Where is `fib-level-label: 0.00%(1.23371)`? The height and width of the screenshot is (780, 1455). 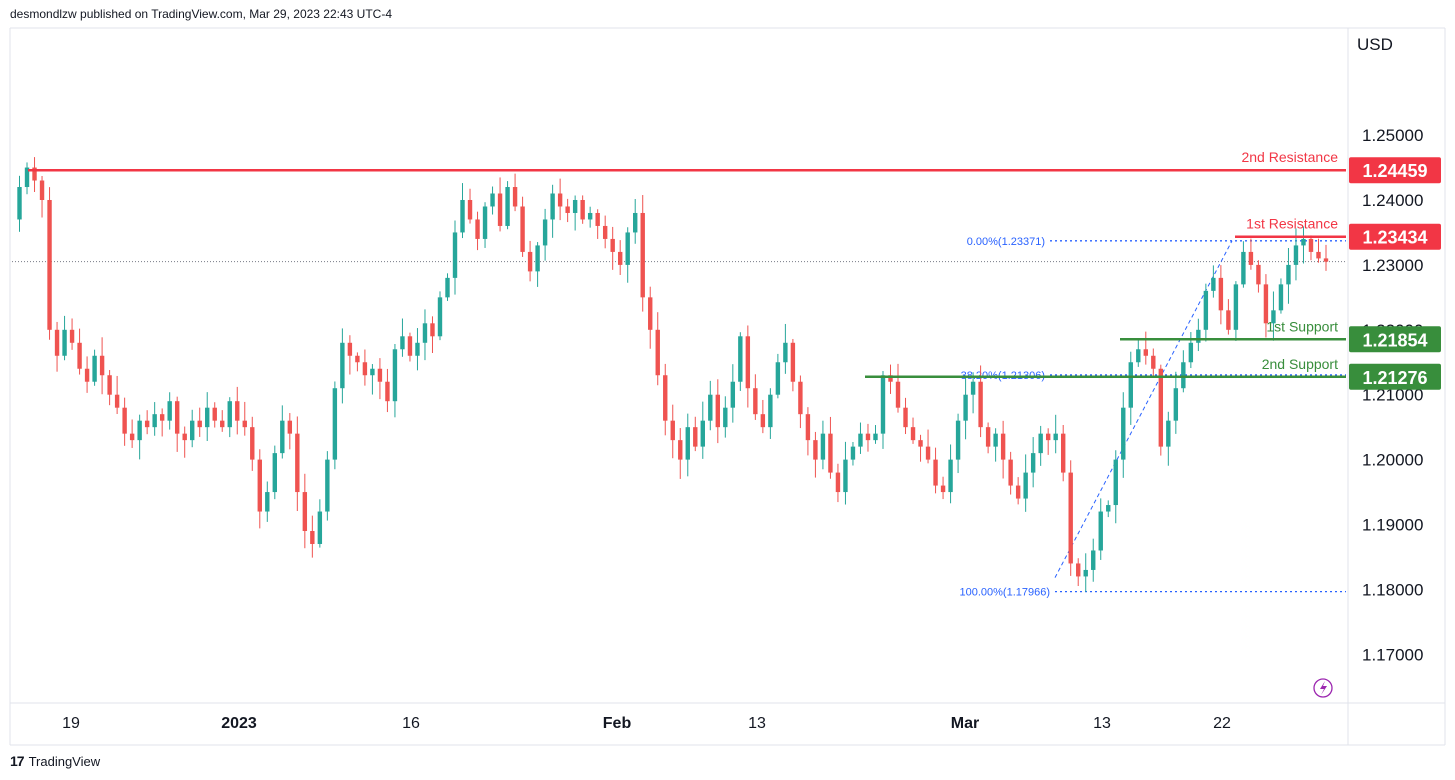
fib-level-label: 0.00%(1.23371) is located at coordinates (1006, 242).